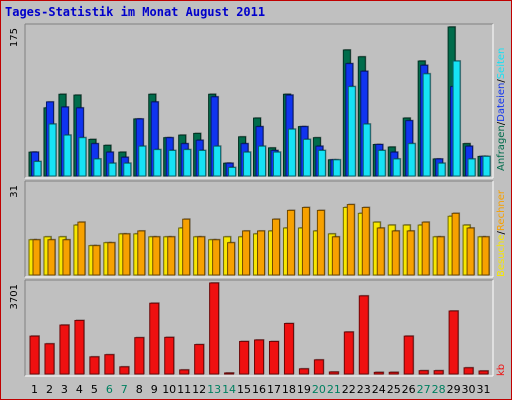 The height and width of the screenshot is (400, 512). I want to click on day-label-5: 5, so click(94, 389).